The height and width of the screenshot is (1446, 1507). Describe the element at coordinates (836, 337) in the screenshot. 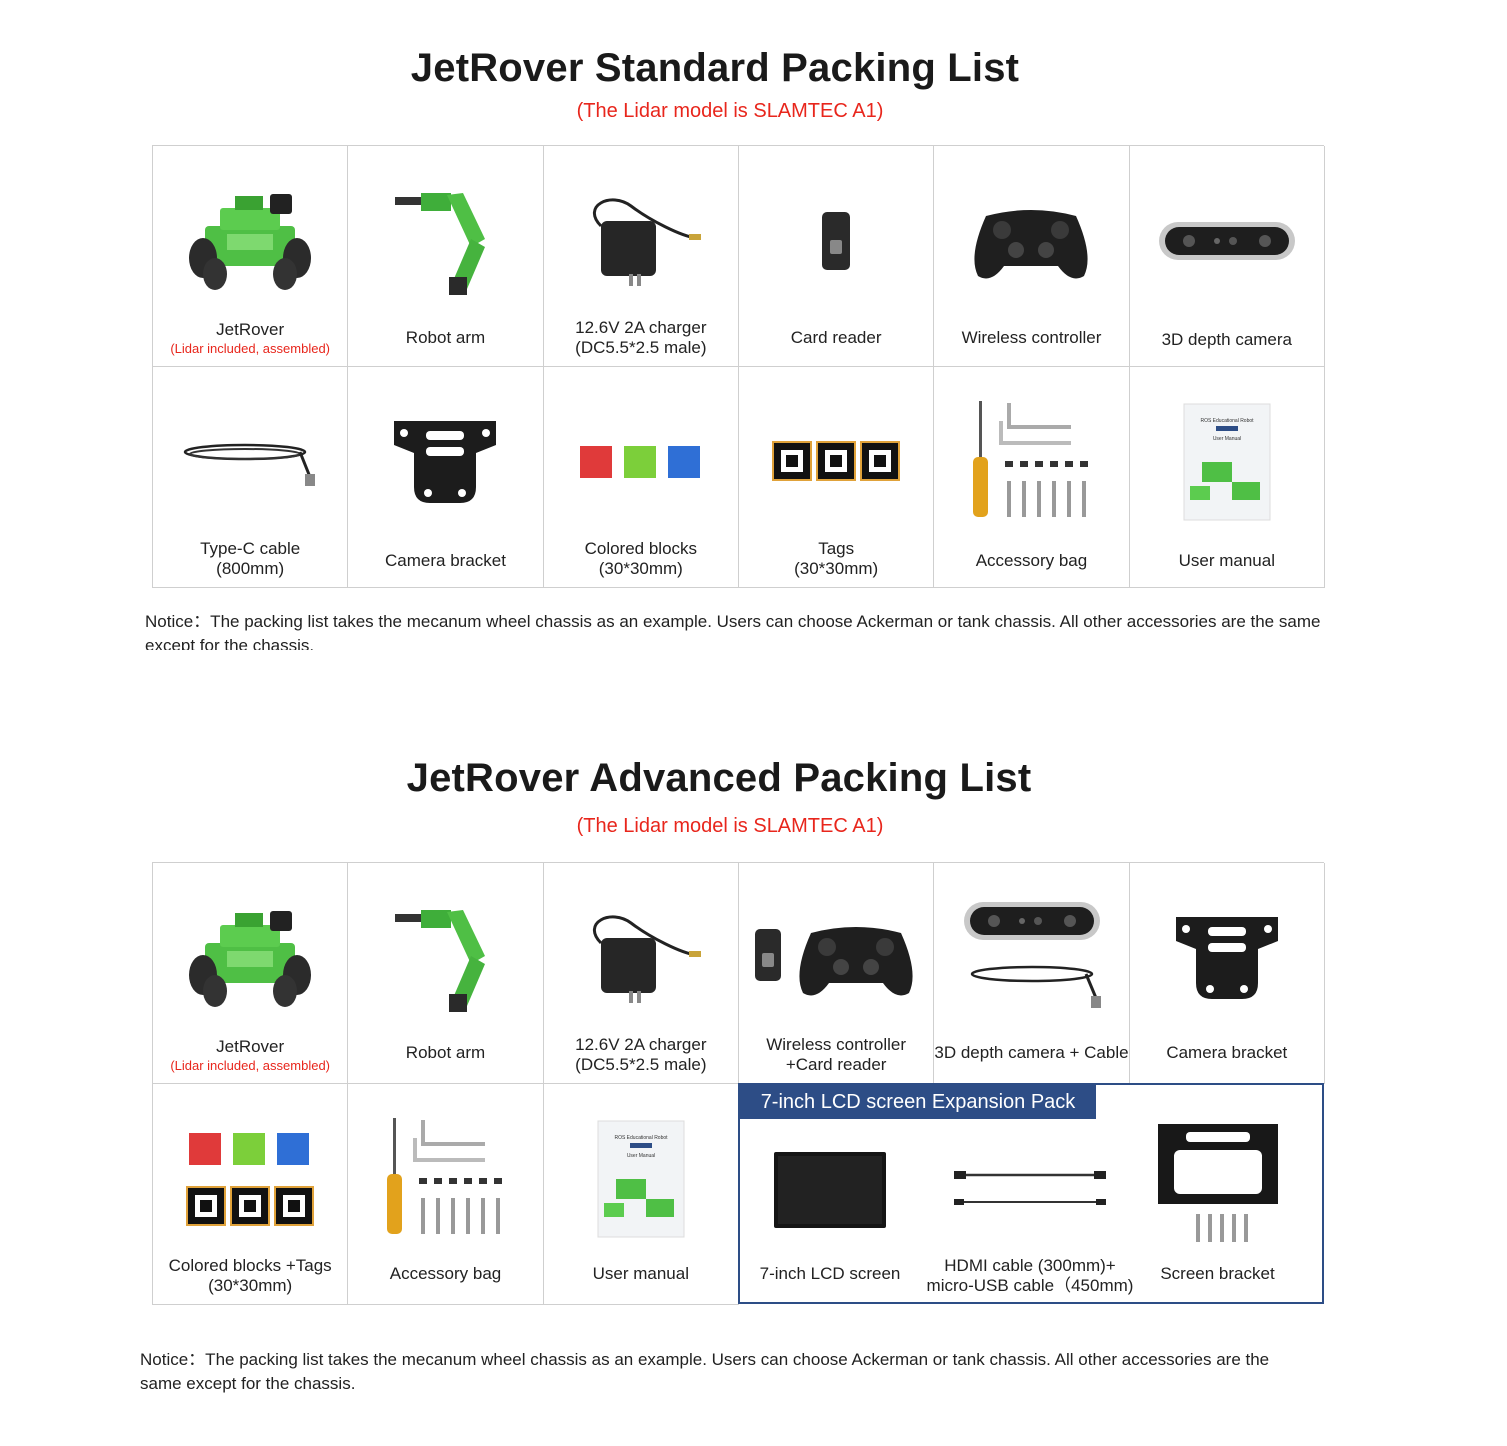

I see `item-label: Card reader` at that location.